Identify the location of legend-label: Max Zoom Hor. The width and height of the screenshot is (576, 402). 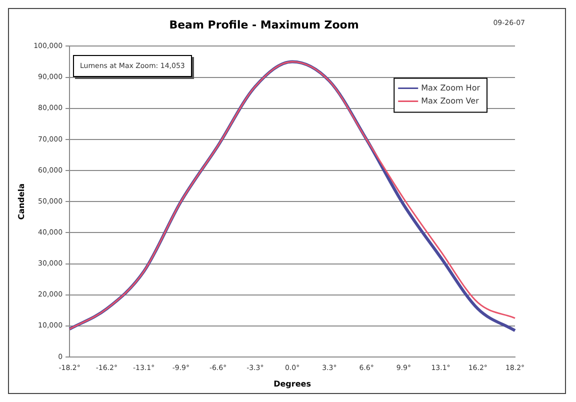
(451, 87).